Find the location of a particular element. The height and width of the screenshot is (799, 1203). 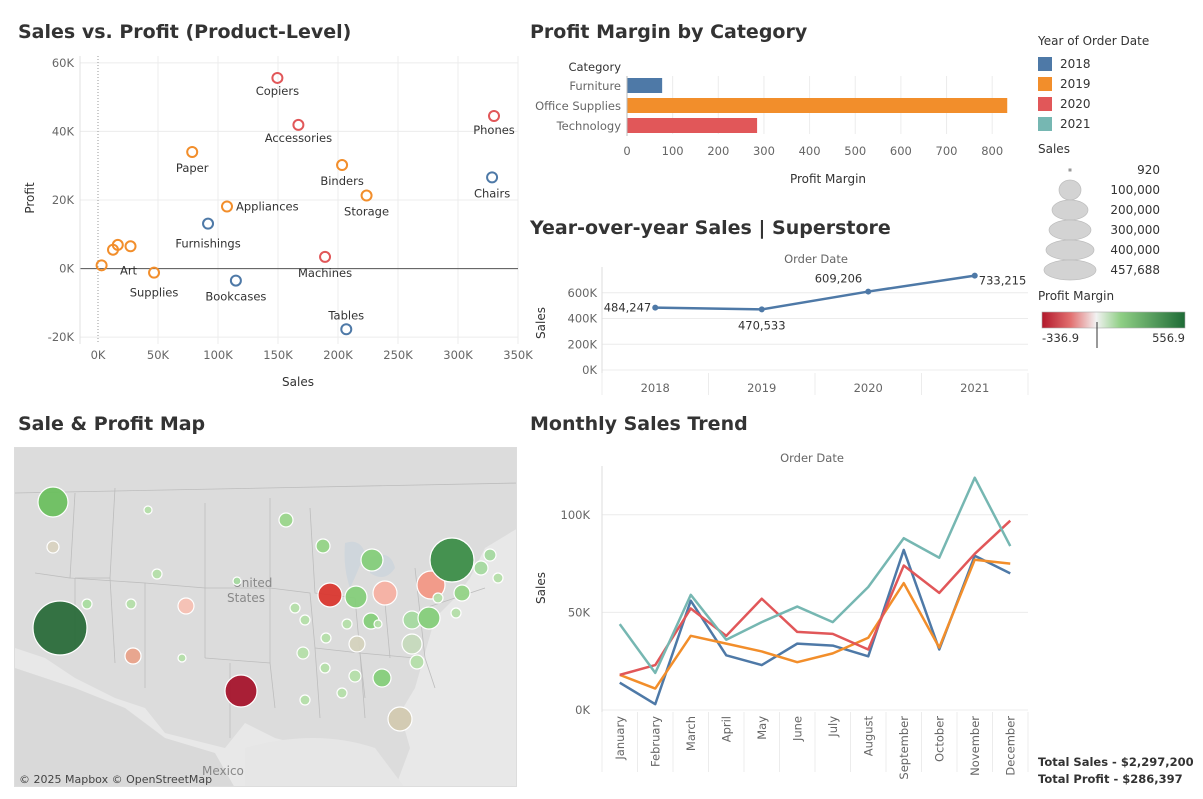

scatter-point-label: Appliances is located at coordinates (267, 207).